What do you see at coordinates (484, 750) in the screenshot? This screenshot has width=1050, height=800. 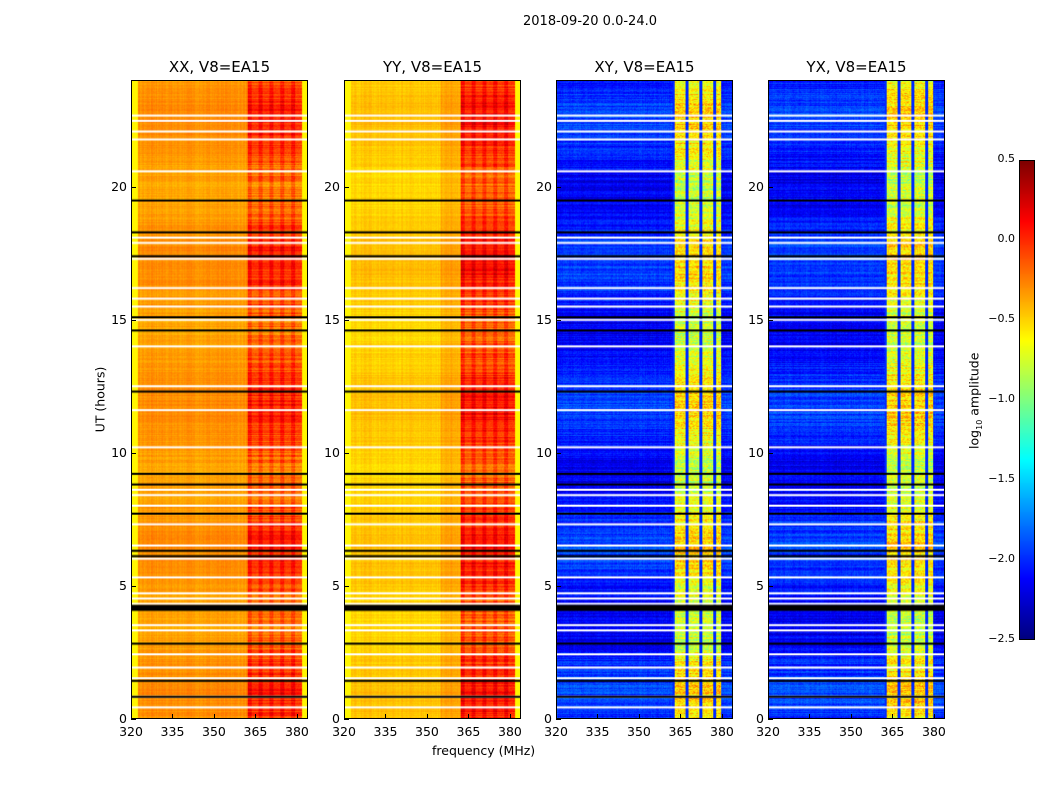 I see `x-axis-label: frequency (MHz)` at bounding box center [484, 750].